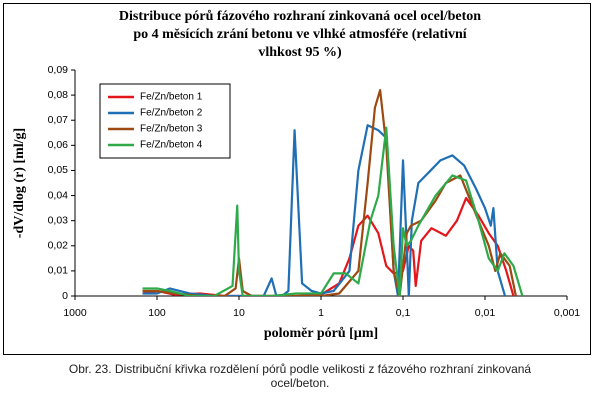  I want to click on x-tick-label: 10, so click(239, 313).